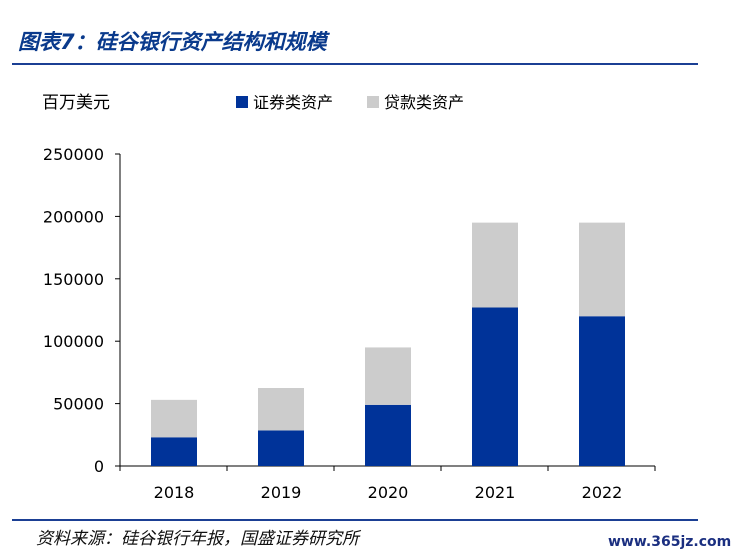 Image resolution: width=736 pixels, height=558 pixels. I want to click on bar-securities-2021, so click(495, 386).